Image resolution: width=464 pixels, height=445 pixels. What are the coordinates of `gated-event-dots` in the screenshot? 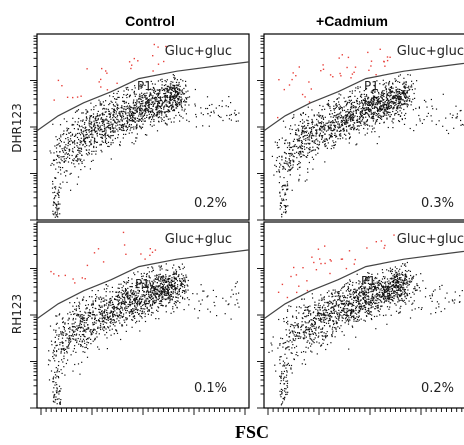 It's located at (110, 72).